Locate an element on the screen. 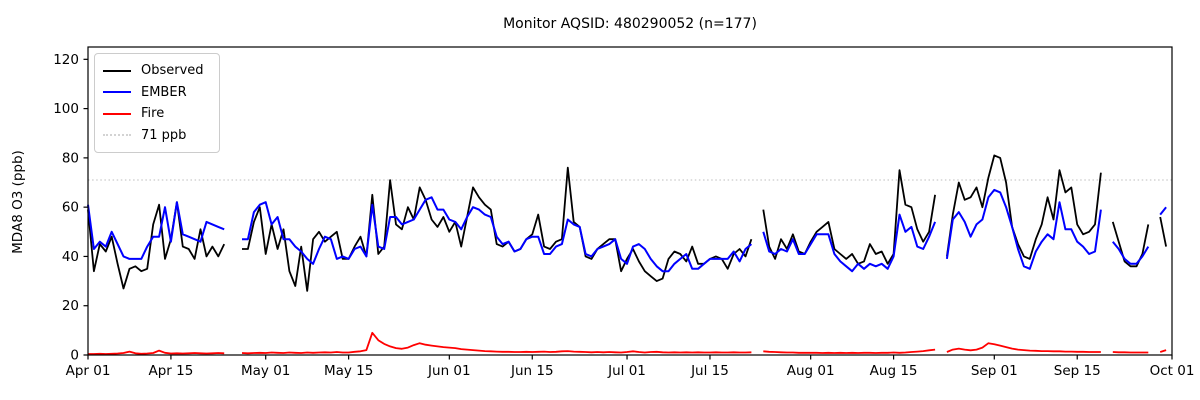  legend-item: Fire is located at coordinates (156, 114).